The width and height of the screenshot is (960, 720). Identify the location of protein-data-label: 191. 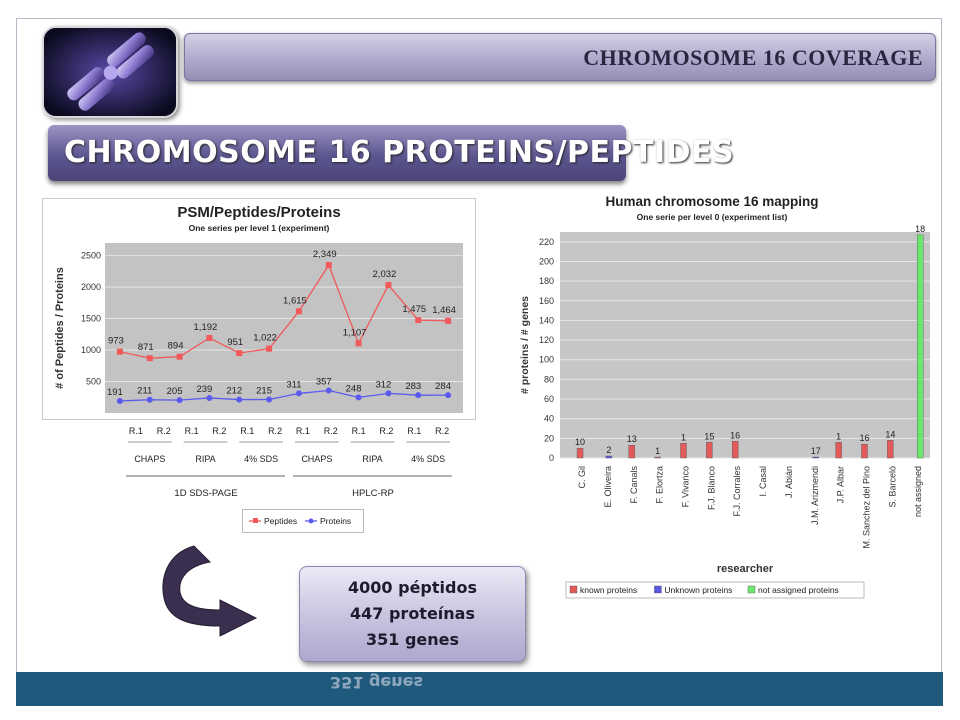
(115, 392).